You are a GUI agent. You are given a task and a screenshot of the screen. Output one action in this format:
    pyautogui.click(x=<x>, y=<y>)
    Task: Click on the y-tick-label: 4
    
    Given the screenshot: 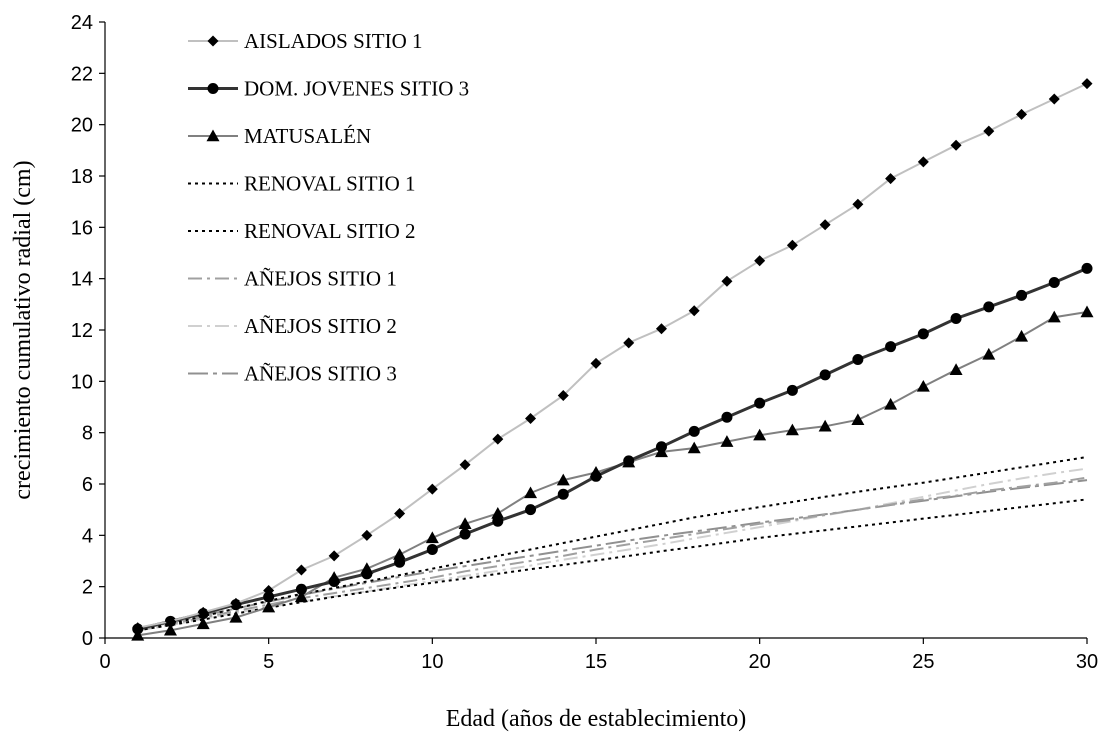 What is the action you would take?
    pyautogui.click(x=87, y=536)
    